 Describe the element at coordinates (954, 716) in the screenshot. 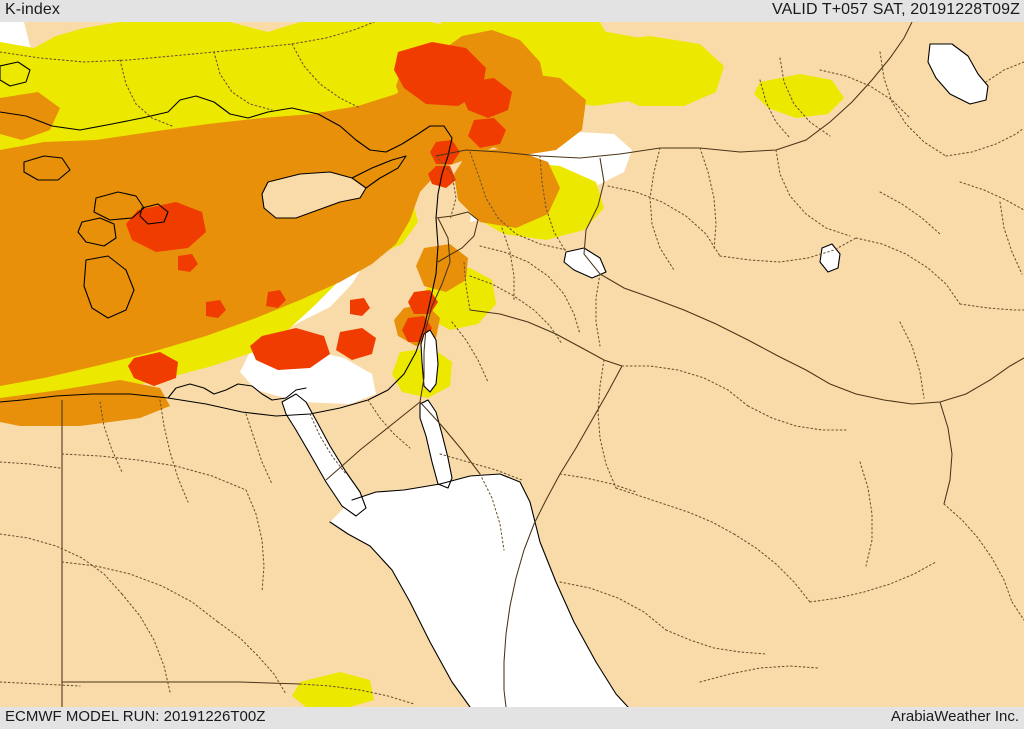

I see `provider-label: ArabiaWeather Inc.` at that location.